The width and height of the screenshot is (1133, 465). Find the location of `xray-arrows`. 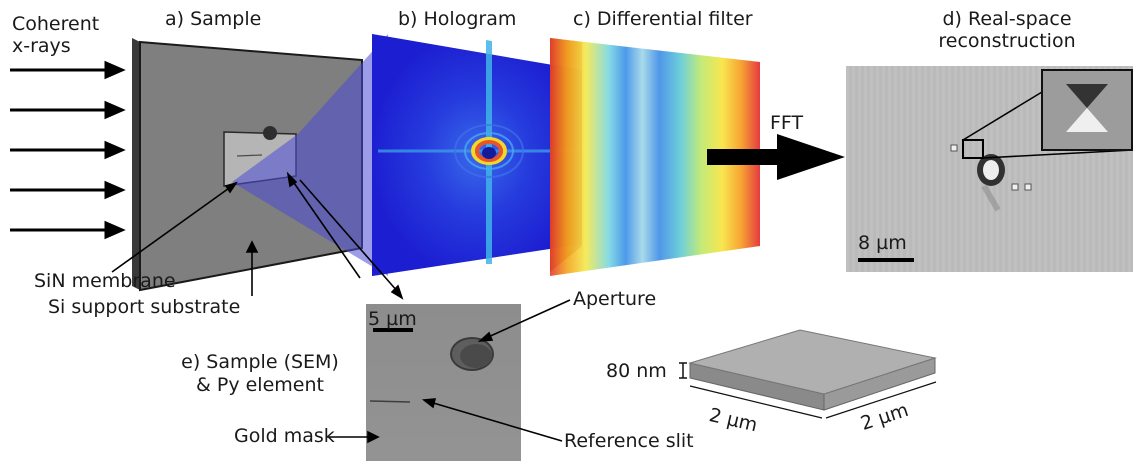

xray-arrows is located at coordinates (68, 150).